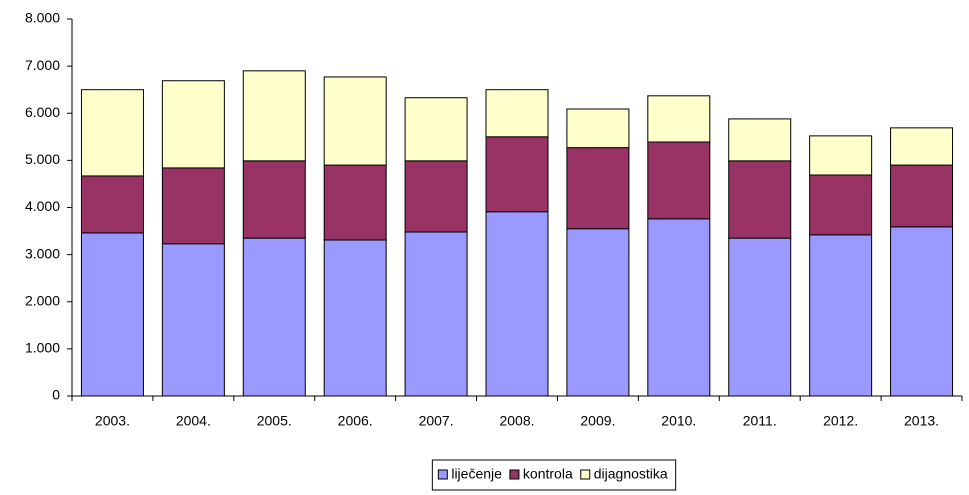 The width and height of the screenshot is (969, 495). Describe the element at coordinates (112, 421) in the screenshot. I see `x-tick-label: 2003.` at that location.